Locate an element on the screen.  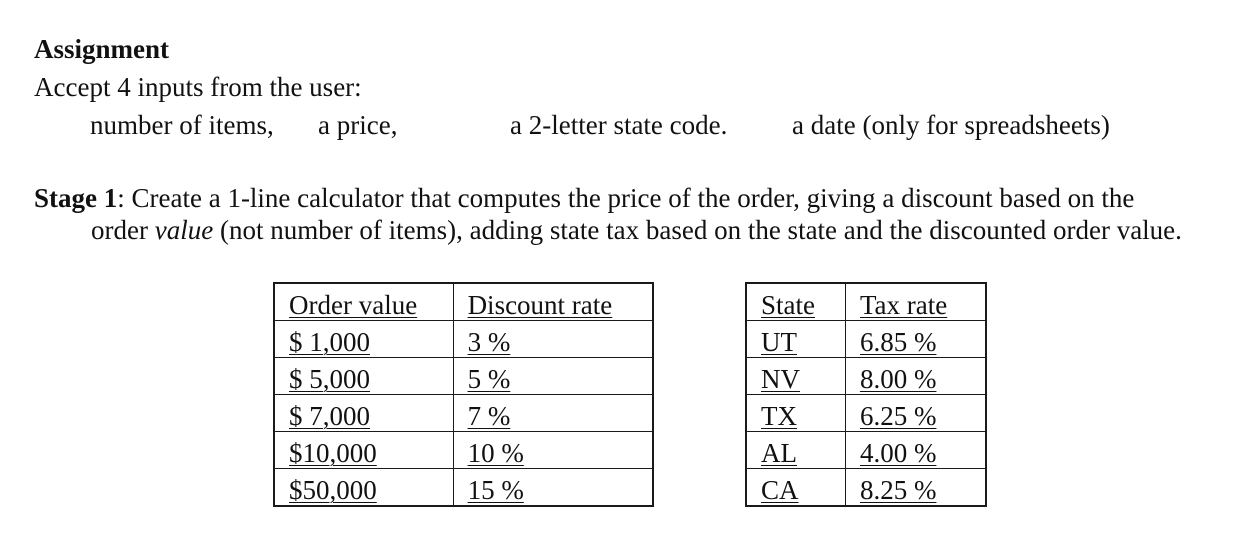
order-value-cell: $ 5,000 is located at coordinates (363, 376).